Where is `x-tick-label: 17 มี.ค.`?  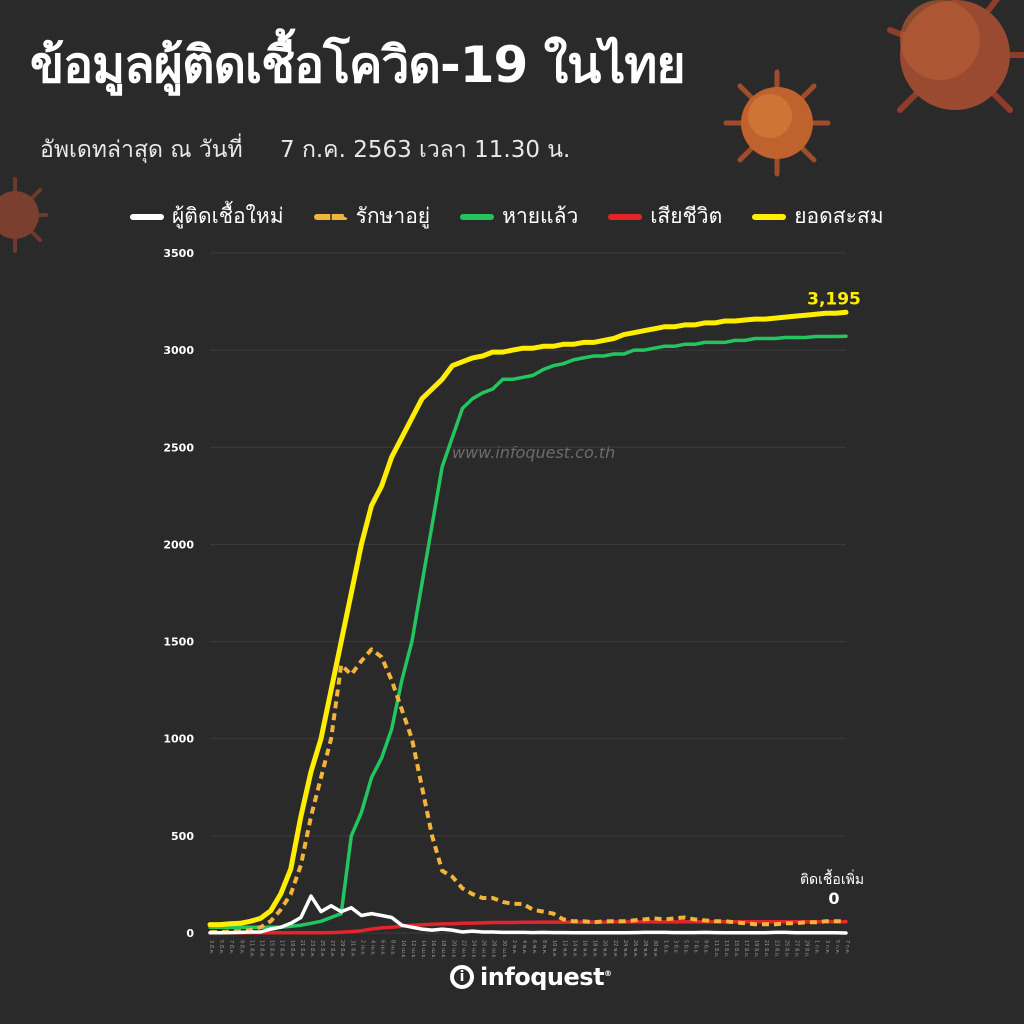
x-tick-label: 17 มี.ค. is located at coordinates (282, 949).